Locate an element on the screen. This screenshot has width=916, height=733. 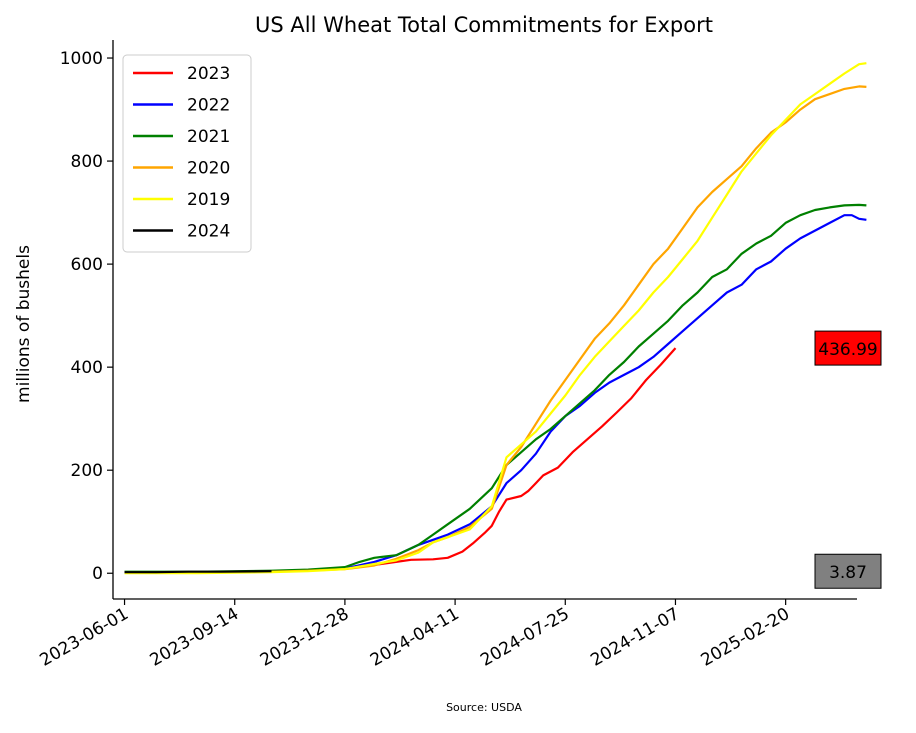
legend-label-2021: 2021 is located at coordinates (208, 137).